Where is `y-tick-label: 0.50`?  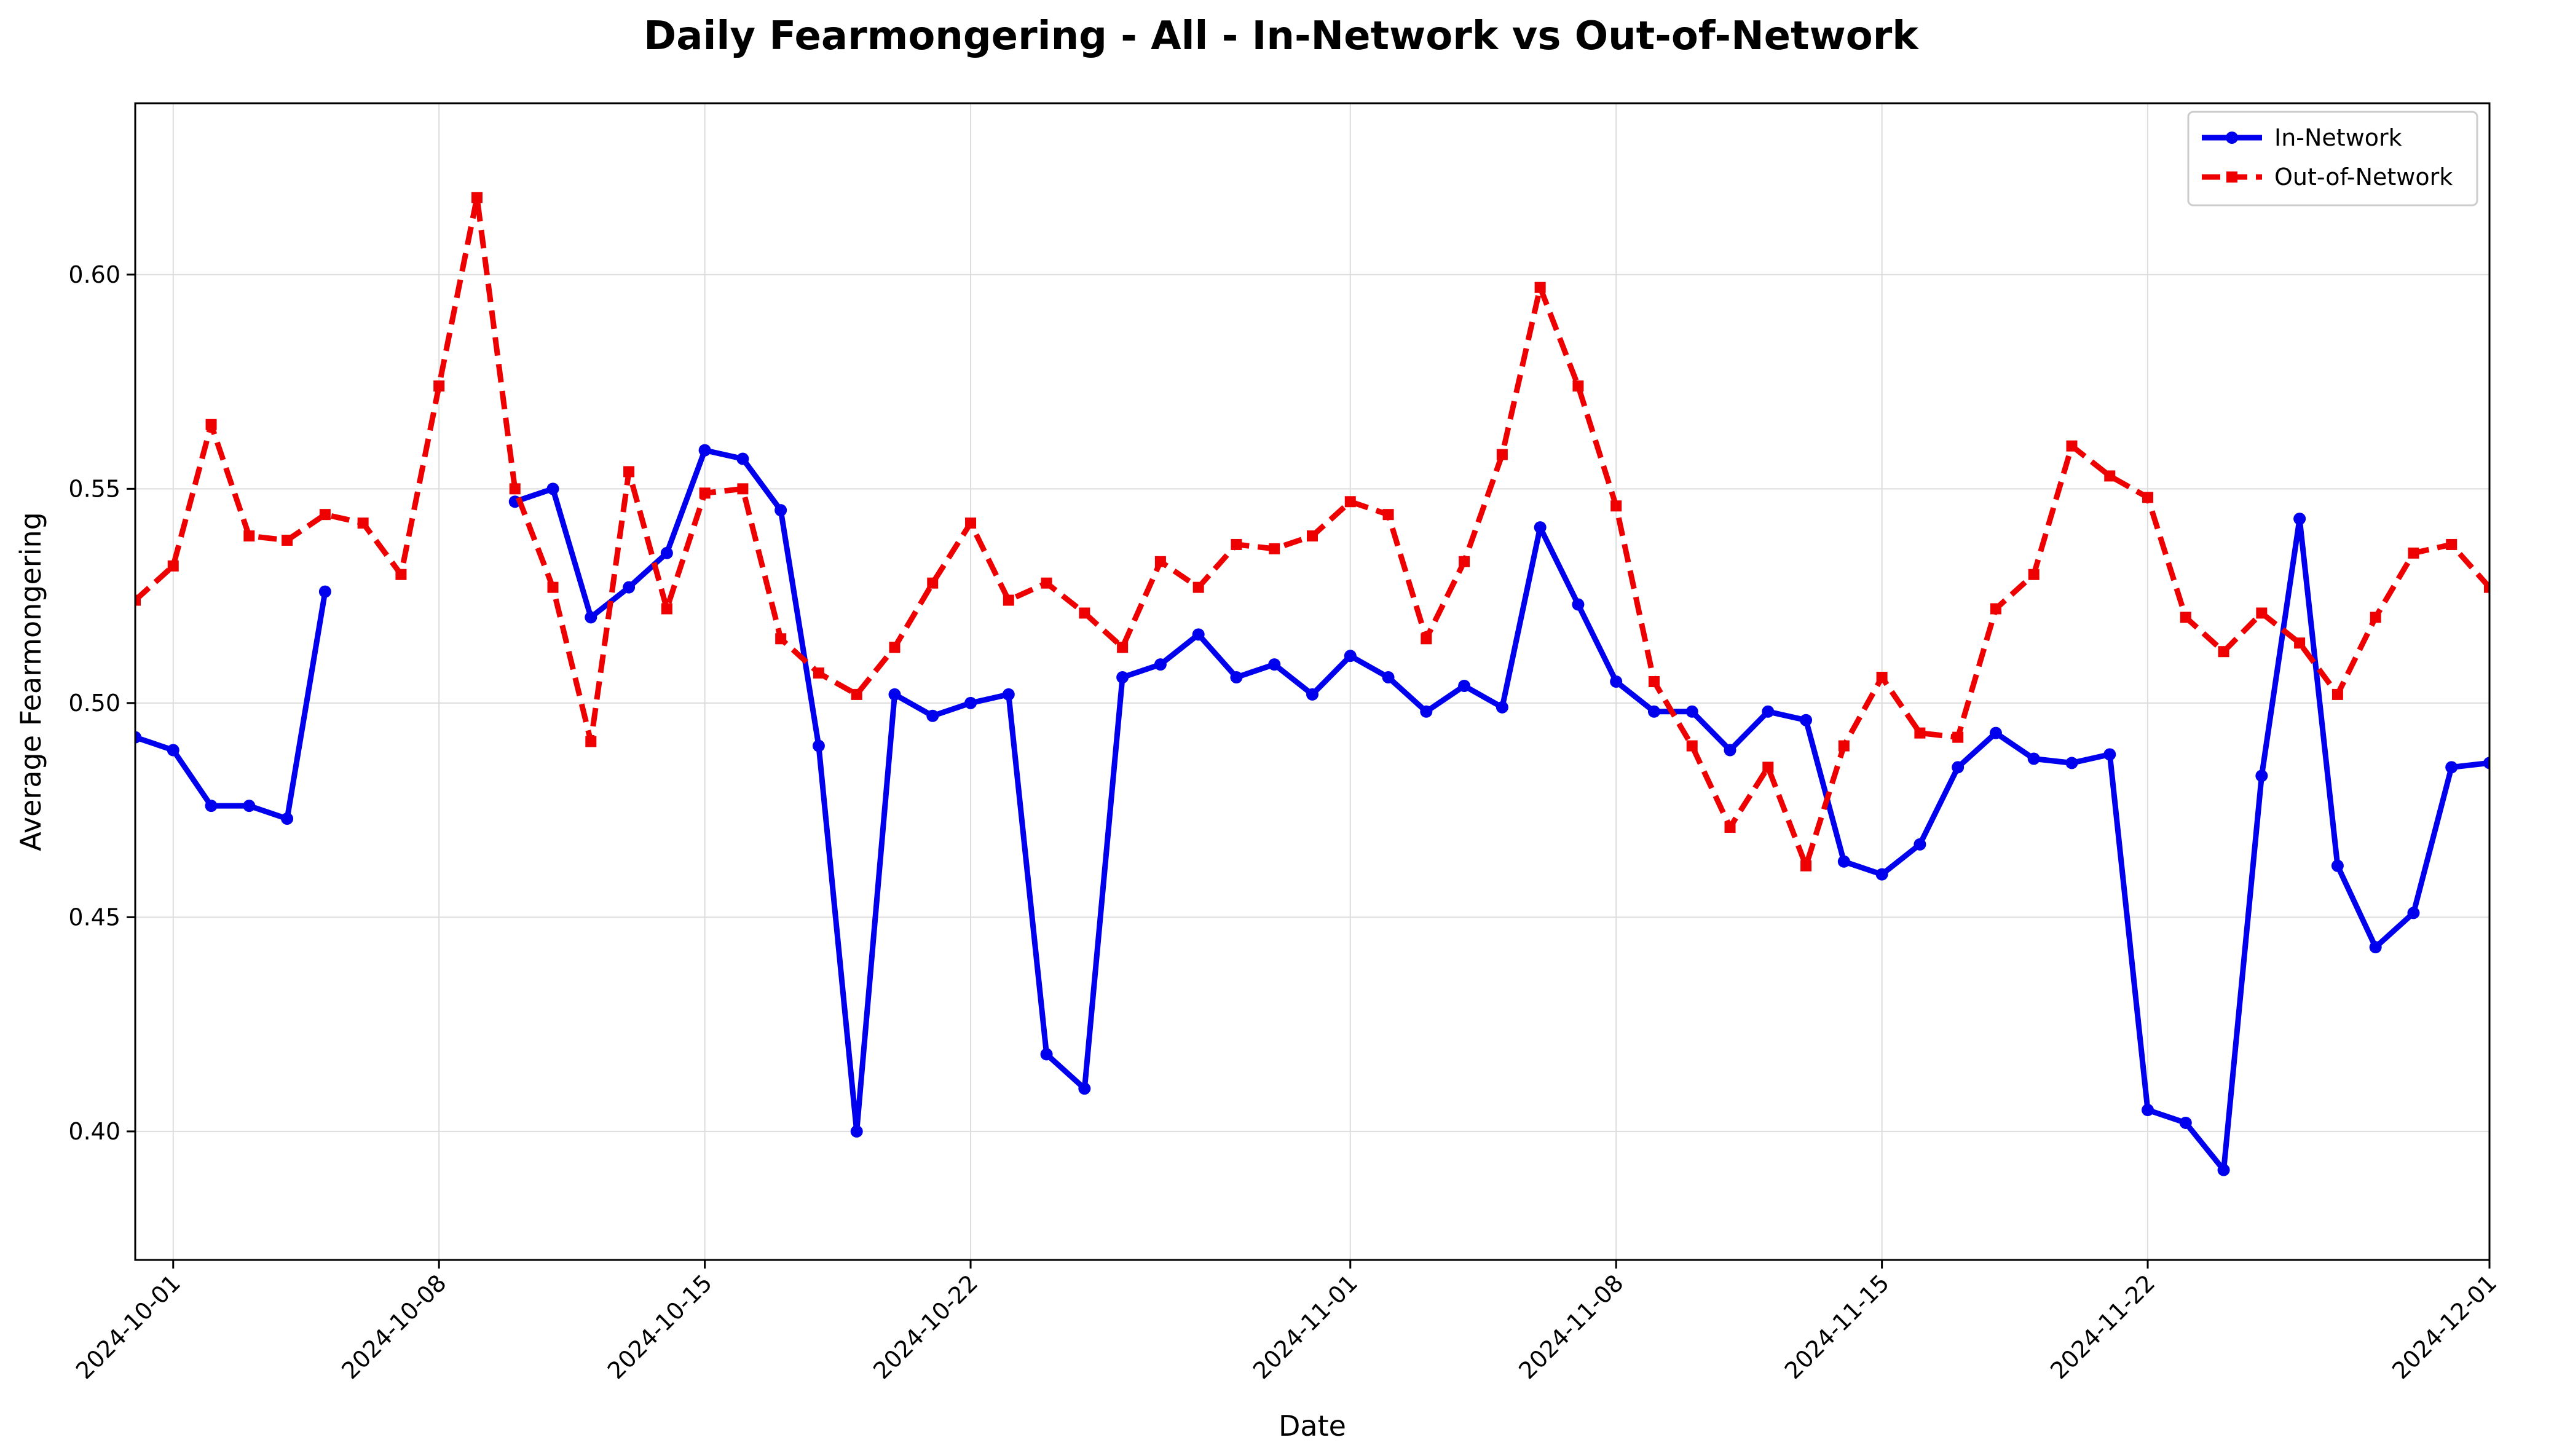 y-tick-label: 0.50 is located at coordinates (94, 703).